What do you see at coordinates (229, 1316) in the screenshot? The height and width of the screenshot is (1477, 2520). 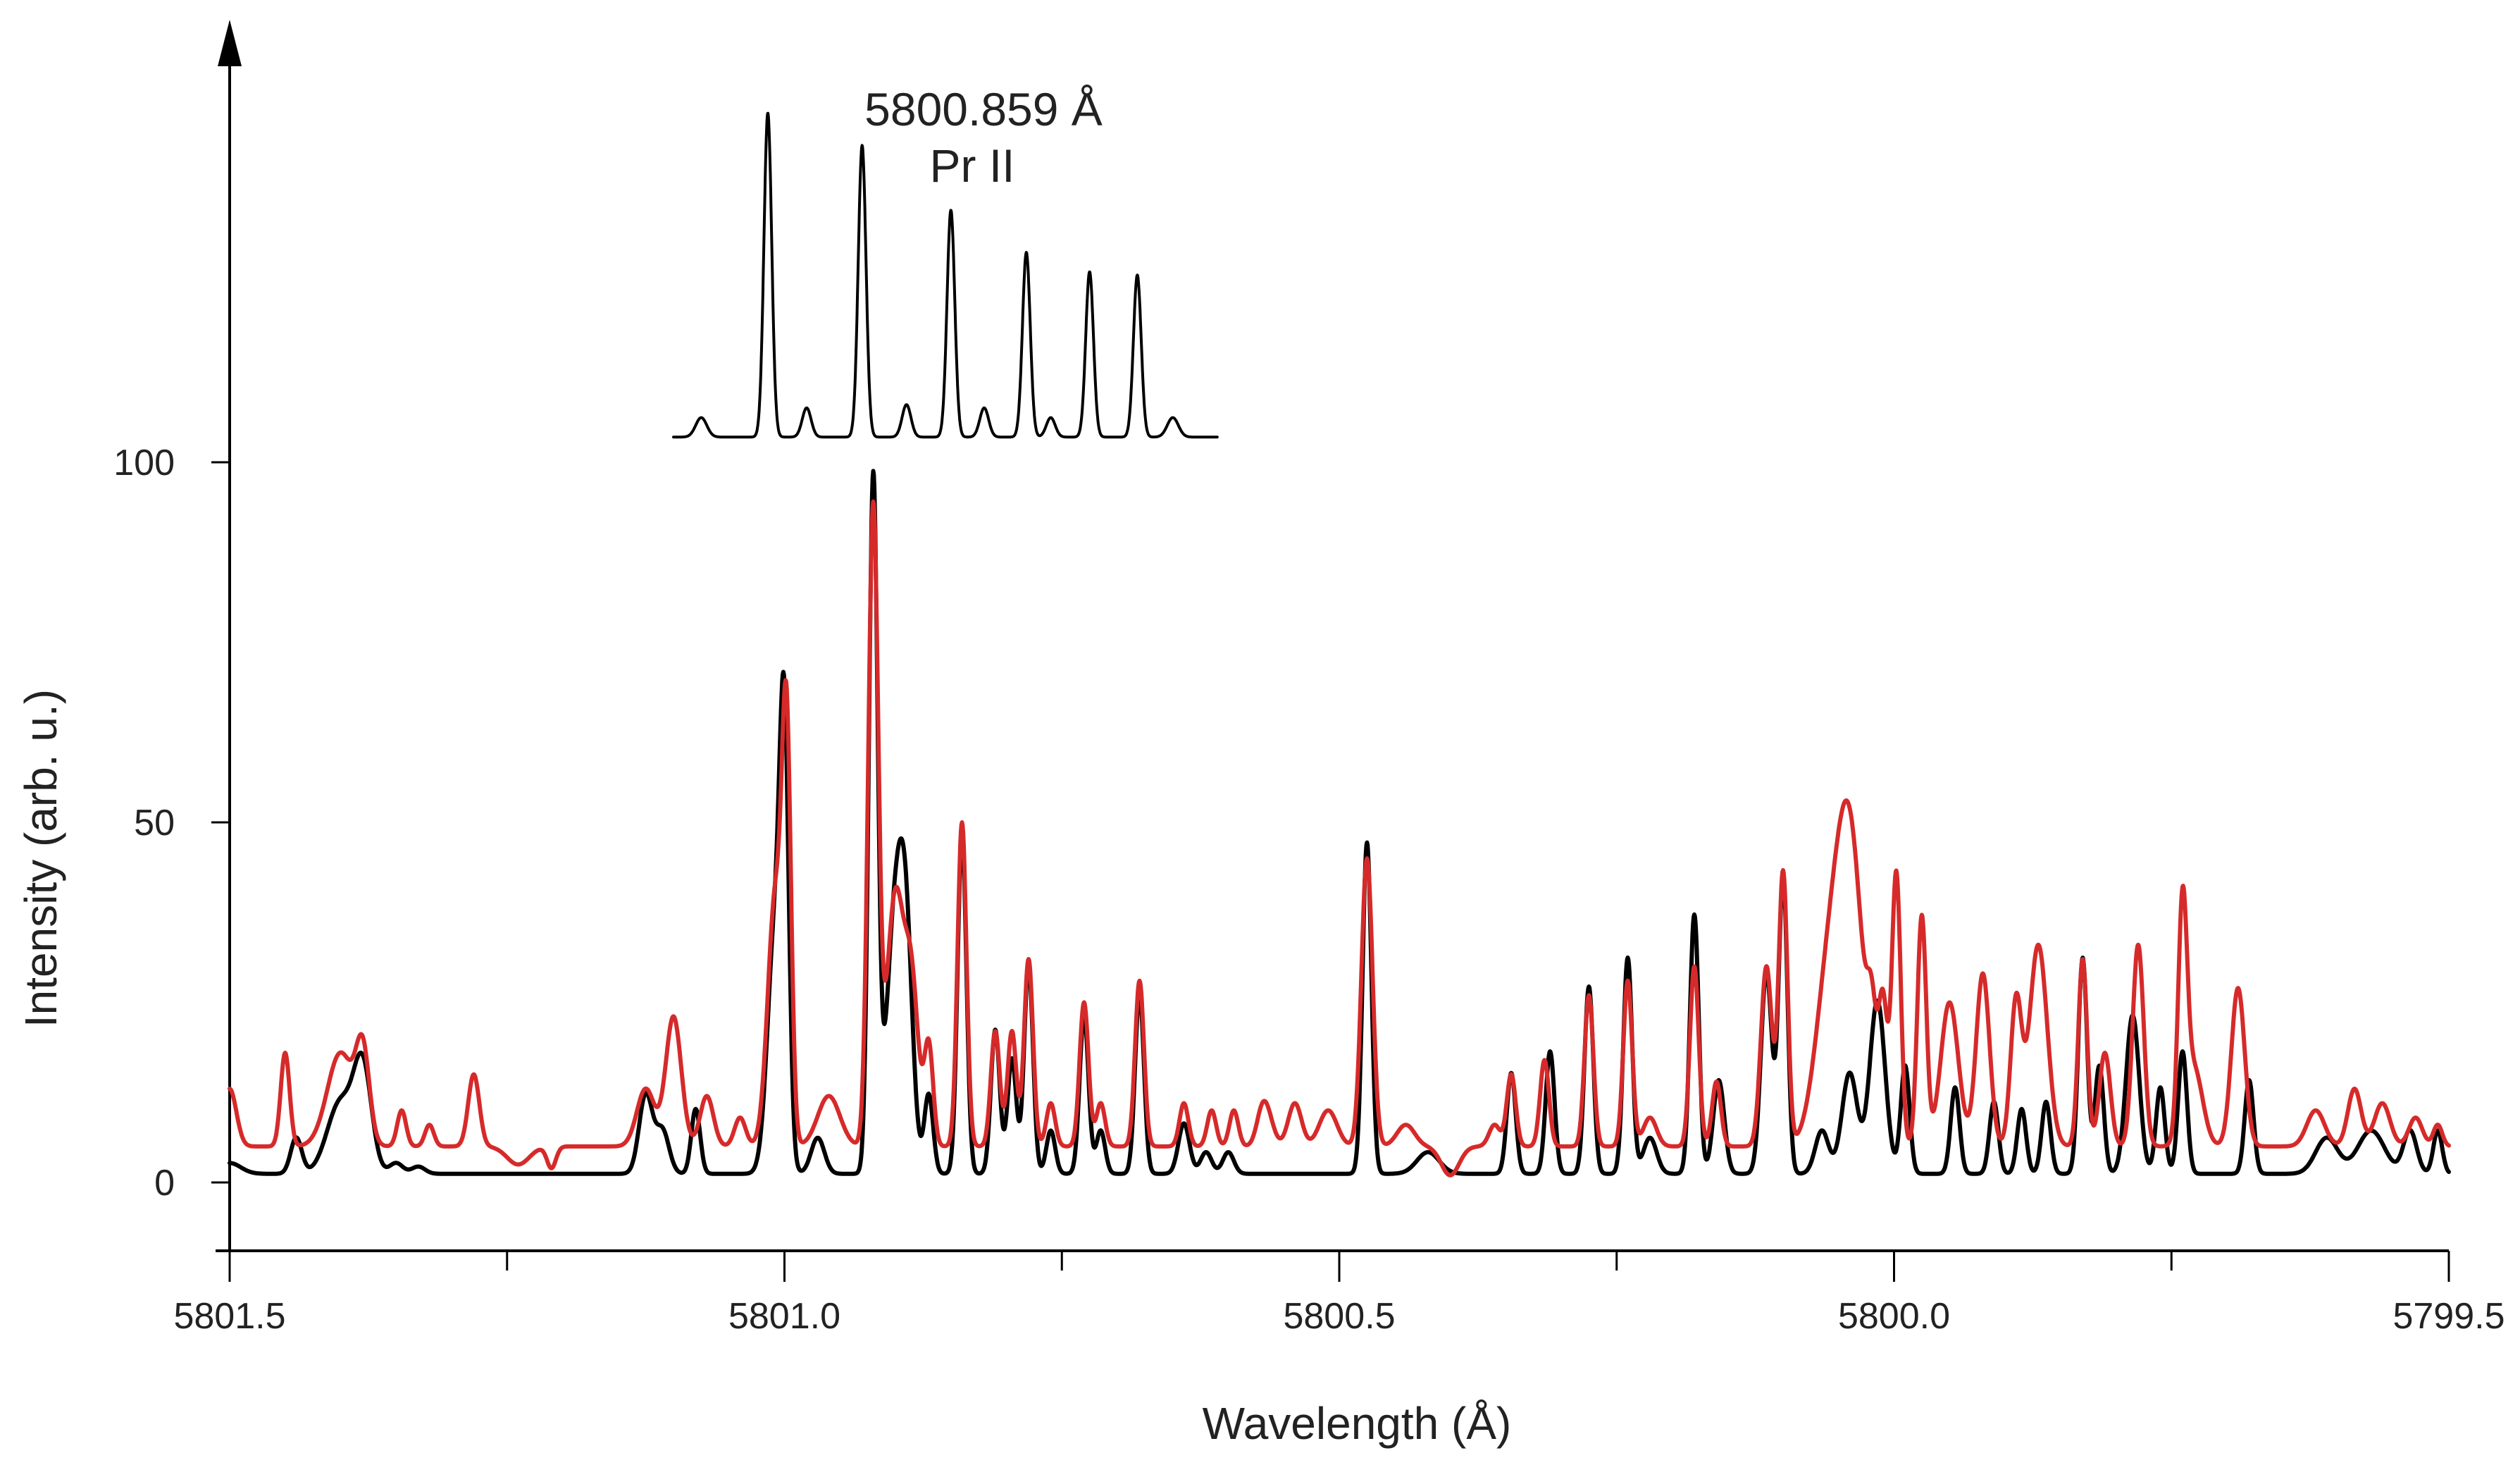 I see `x-tick-label: 5801.5` at bounding box center [229, 1316].